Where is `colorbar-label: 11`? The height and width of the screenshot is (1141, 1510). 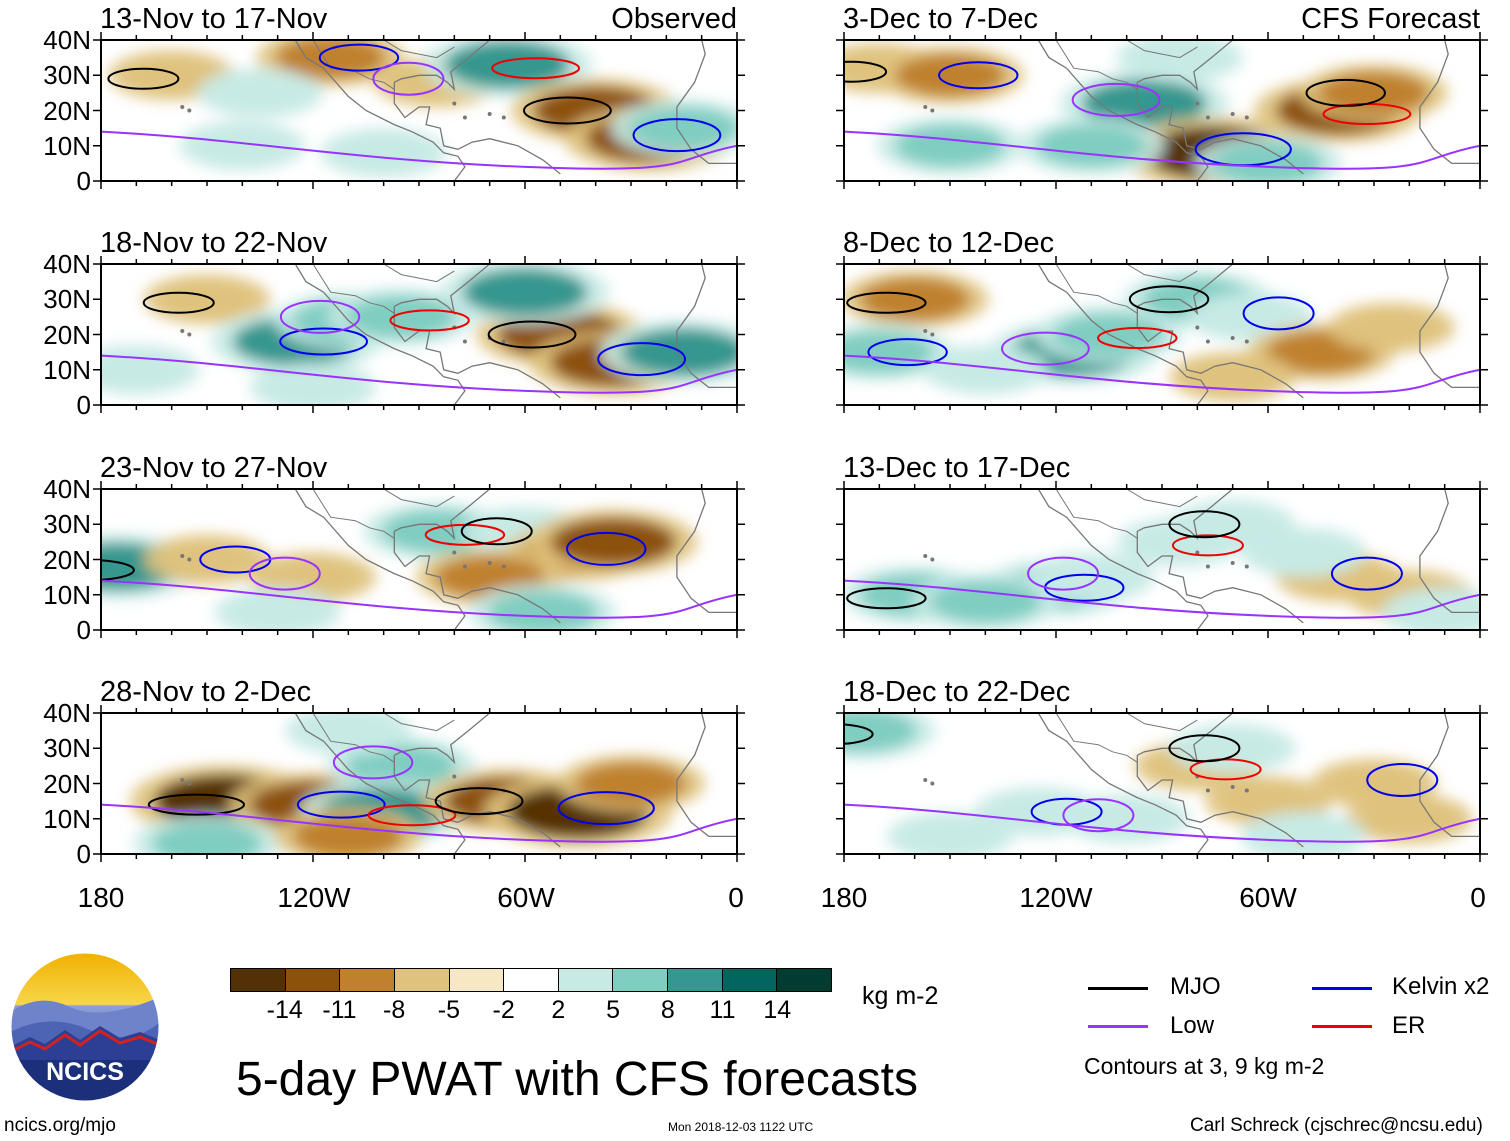 colorbar-label: 11 is located at coordinates (722, 1010).